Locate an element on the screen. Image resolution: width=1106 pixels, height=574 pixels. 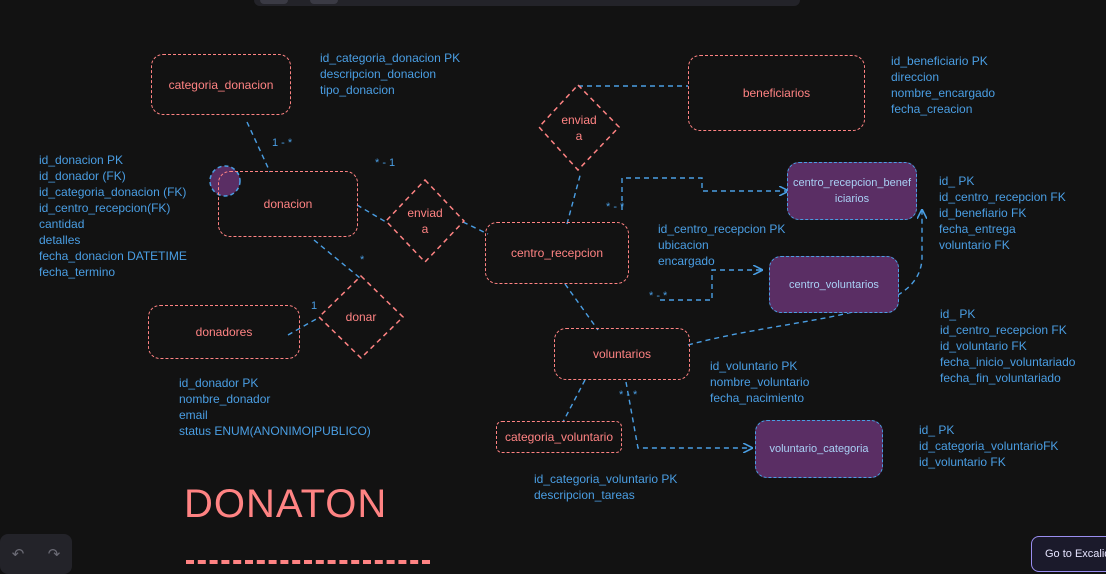
entity-label: voluntario_categoria is located at coordinates (819, 449).